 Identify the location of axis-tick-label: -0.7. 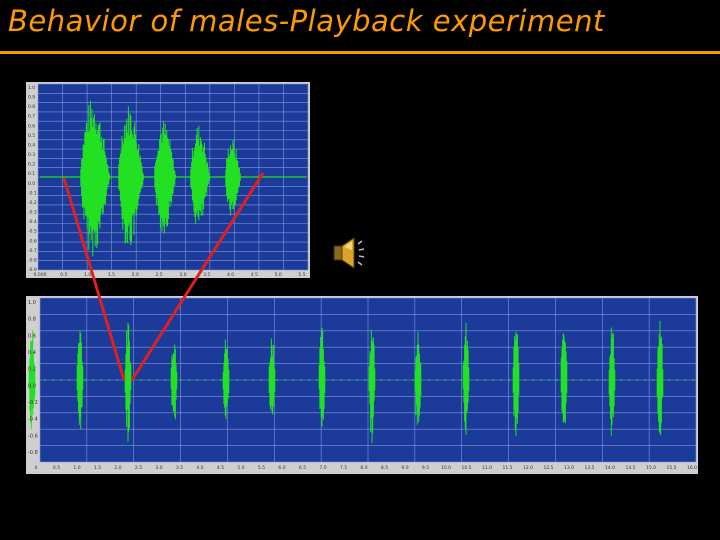
(32, 251).